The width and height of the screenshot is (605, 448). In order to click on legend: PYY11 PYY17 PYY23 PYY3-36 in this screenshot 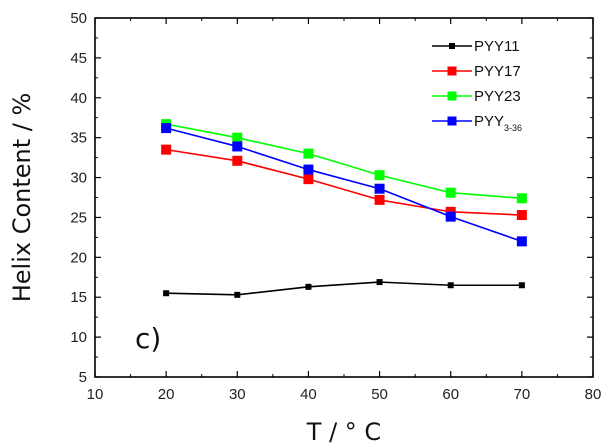, I will do `click(477, 85)`.